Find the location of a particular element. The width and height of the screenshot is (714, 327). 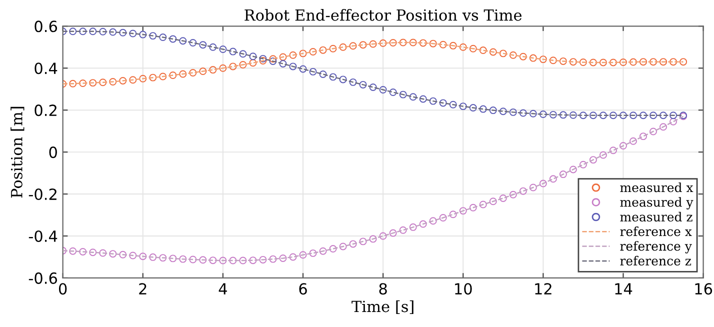

x-tick-label: 8 is located at coordinates (383, 289).